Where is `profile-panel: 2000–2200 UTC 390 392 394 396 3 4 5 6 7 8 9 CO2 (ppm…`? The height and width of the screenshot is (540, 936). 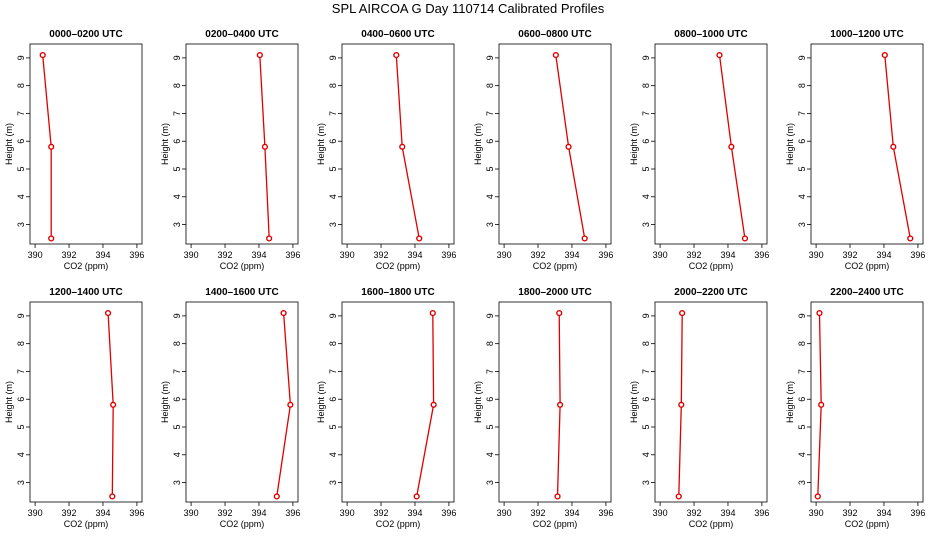
profile-panel: 2000–2200 UTC 390 392 394 396 3 4 5 6 7 8 9 CO2 (ppm… is located at coordinates (699, 408).